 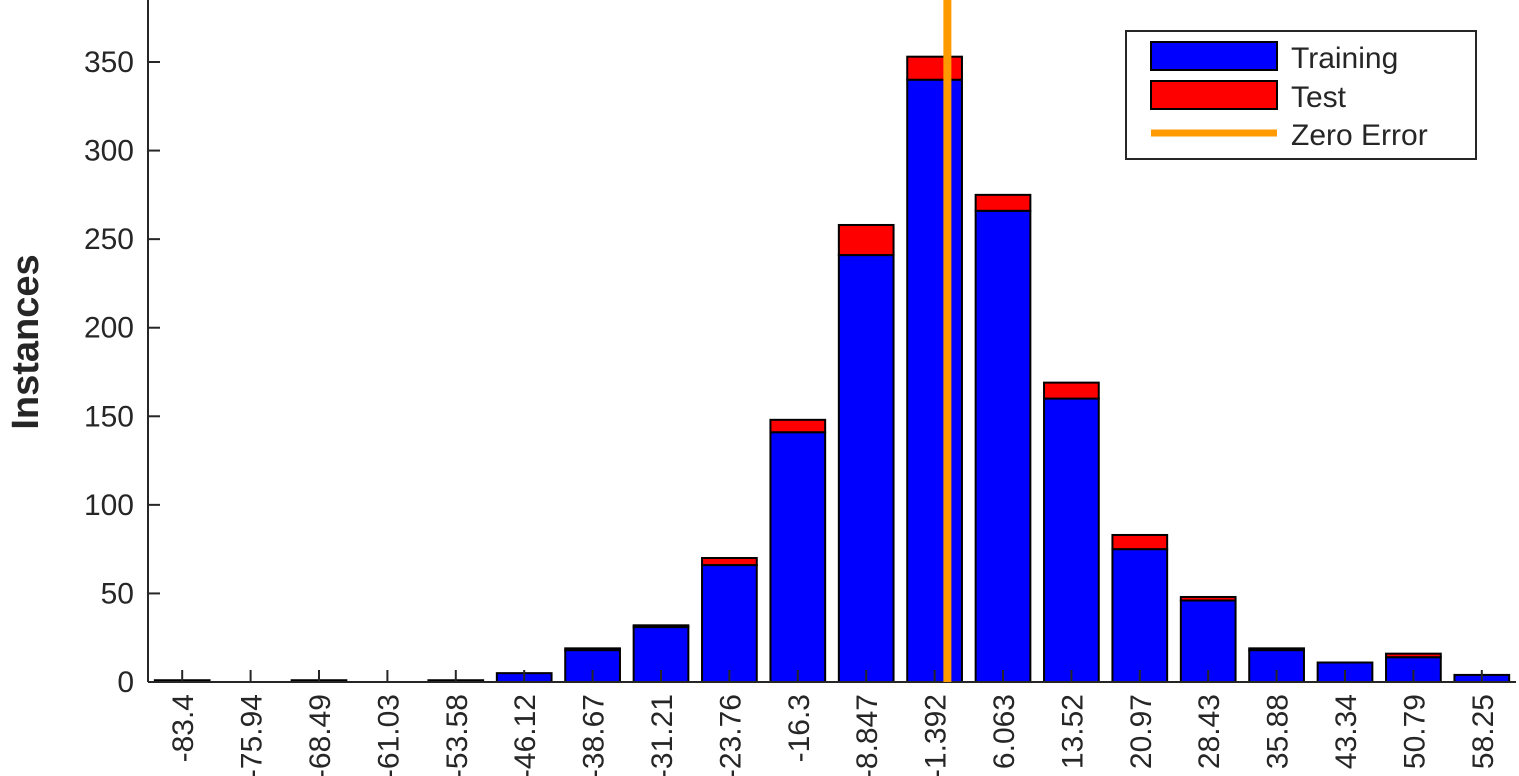 What do you see at coordinates (1344, 58) in the screenshot?
I see `legend-label-training: Training` at bounding box center [1344, 58].